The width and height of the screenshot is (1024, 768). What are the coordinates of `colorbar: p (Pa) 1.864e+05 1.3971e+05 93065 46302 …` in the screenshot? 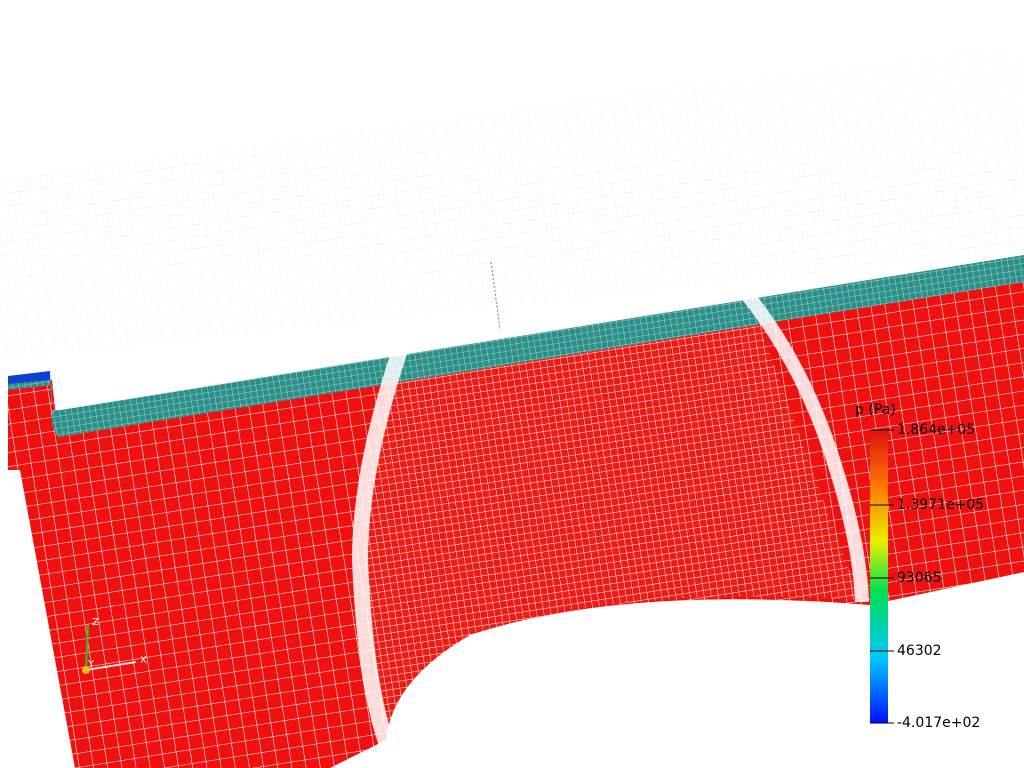 It's located at (919, 566).